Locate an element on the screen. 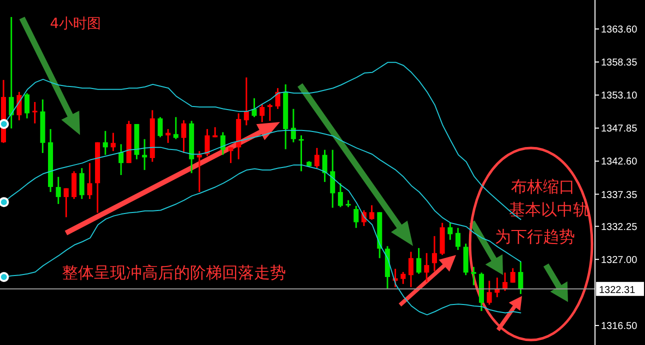 Image resolution: width=645 pixels, height=345 pixels. annotation: 布林缩口 is located at coordinates (543, 186).